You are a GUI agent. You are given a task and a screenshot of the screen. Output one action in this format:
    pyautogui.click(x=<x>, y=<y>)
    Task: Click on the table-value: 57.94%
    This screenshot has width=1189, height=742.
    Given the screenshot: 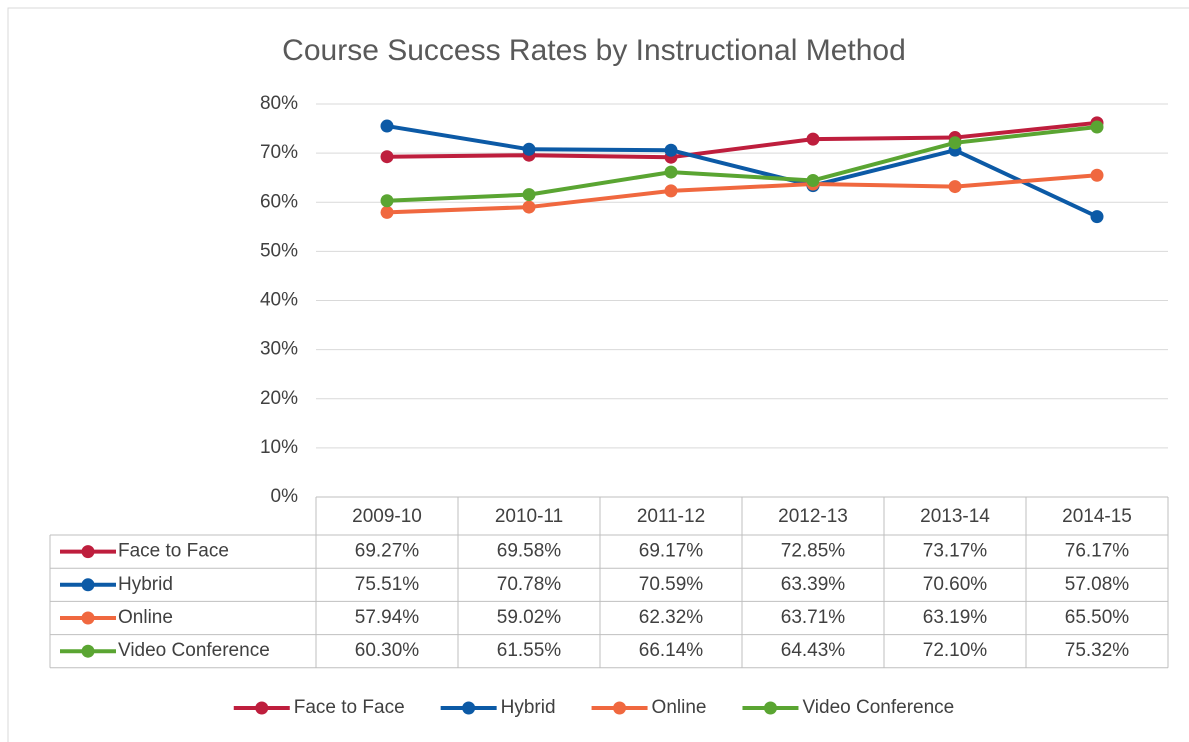 What is the action you would take?
    pyautogui.click(x=387, y=617)
    